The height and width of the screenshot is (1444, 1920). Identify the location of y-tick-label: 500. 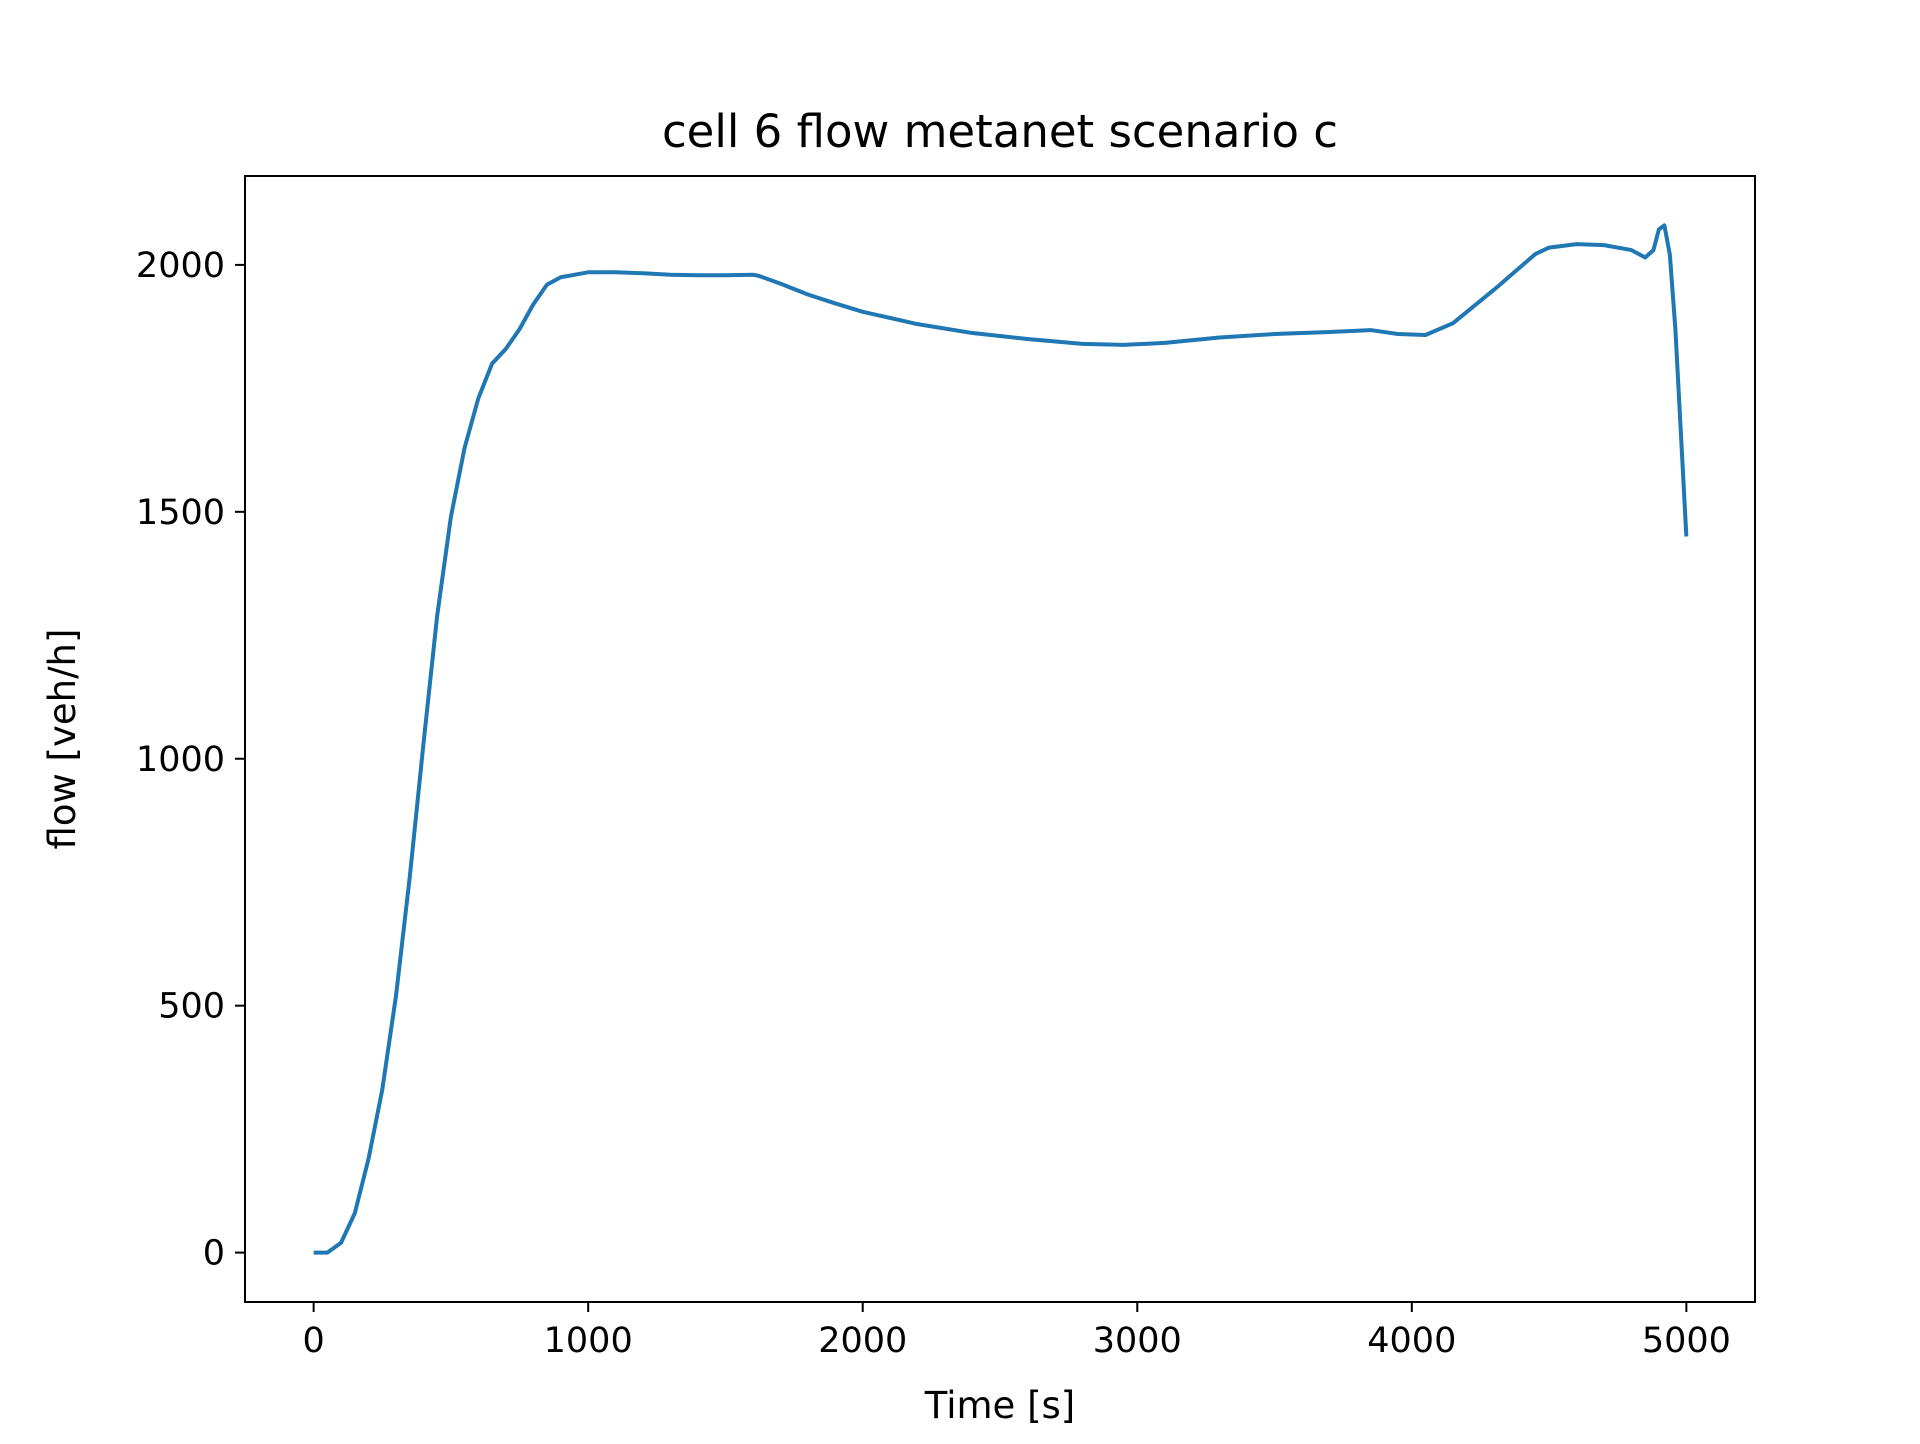
(191, 1007).